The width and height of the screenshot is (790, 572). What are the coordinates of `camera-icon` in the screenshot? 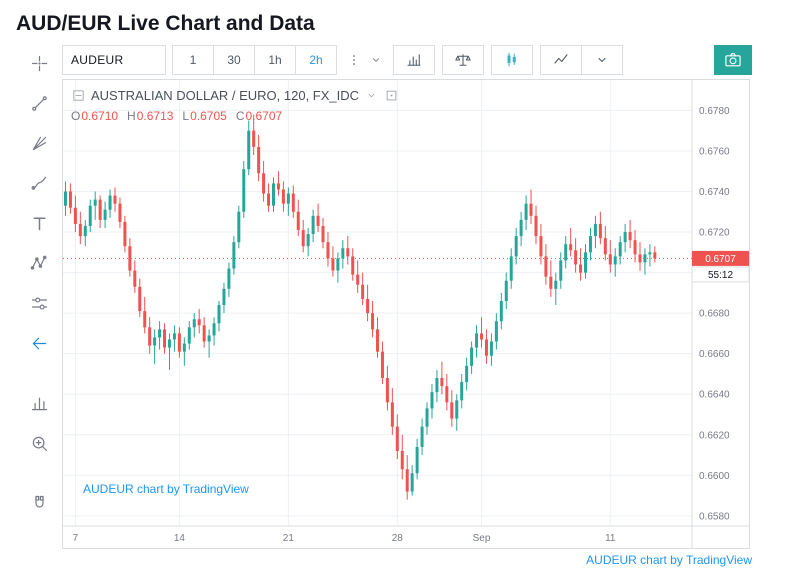 It's located at (733, 60).